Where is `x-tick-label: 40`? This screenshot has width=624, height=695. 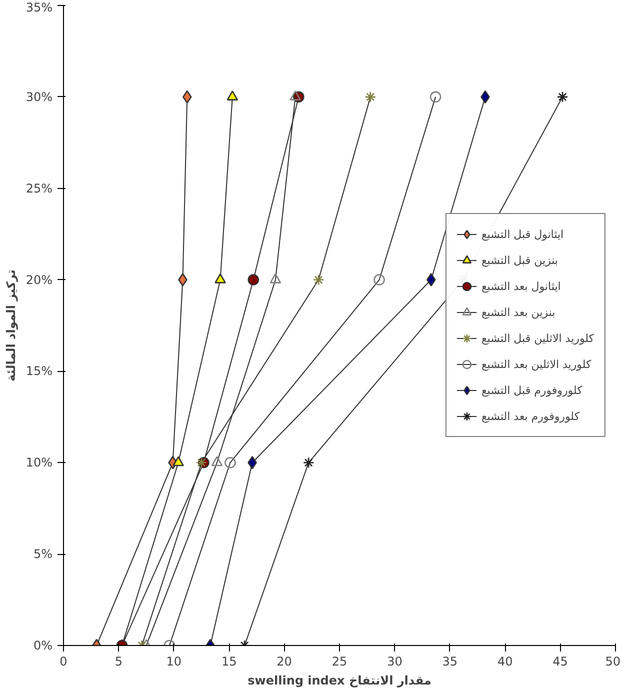 x-tick-label: 40 is located at coordinates (505, 661).